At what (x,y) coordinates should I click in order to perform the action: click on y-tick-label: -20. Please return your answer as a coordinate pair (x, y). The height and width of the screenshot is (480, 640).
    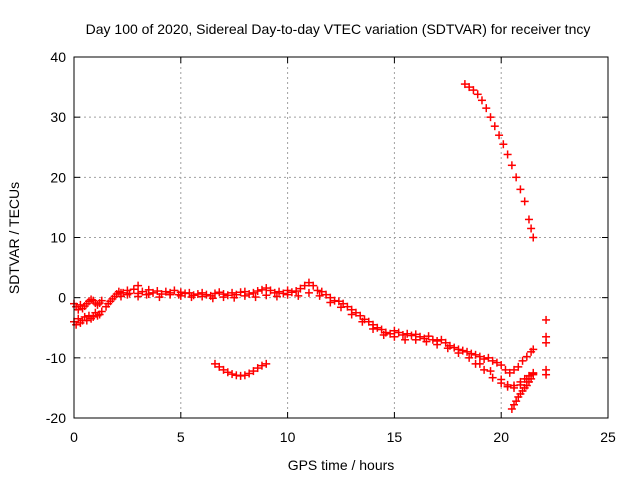
    Looking at the image, I should click on (56, 418).